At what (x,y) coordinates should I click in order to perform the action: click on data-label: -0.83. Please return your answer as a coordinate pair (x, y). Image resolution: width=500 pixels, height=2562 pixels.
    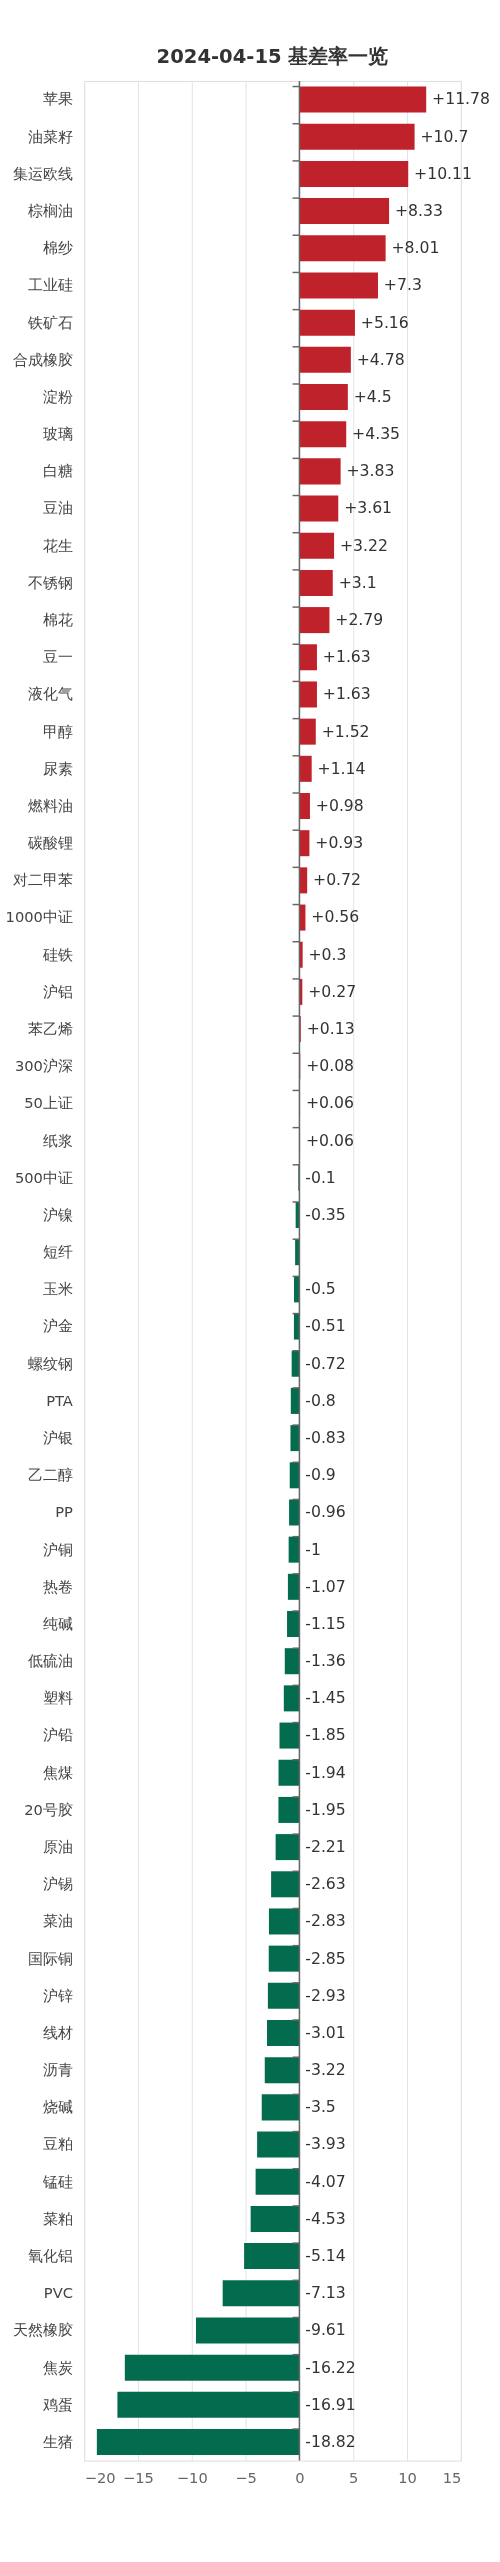
    Looking at the image, I should click on (325, 1437).